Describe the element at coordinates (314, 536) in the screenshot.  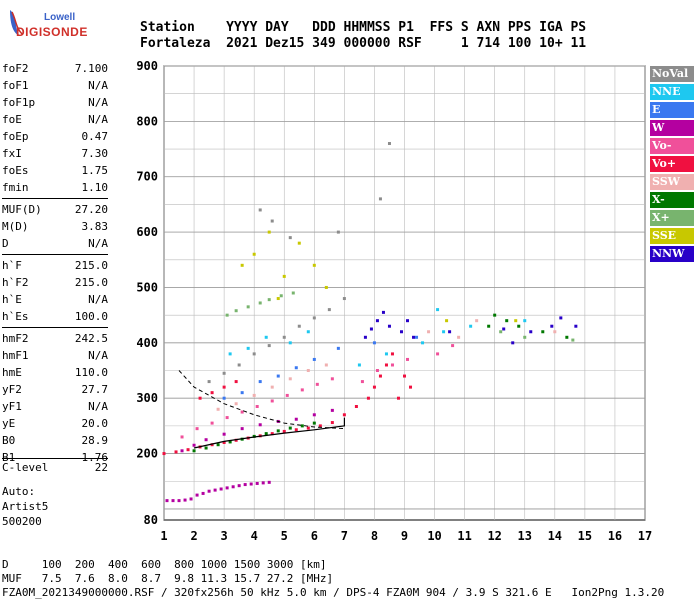
I see `x-tick-label: 6` at that location.